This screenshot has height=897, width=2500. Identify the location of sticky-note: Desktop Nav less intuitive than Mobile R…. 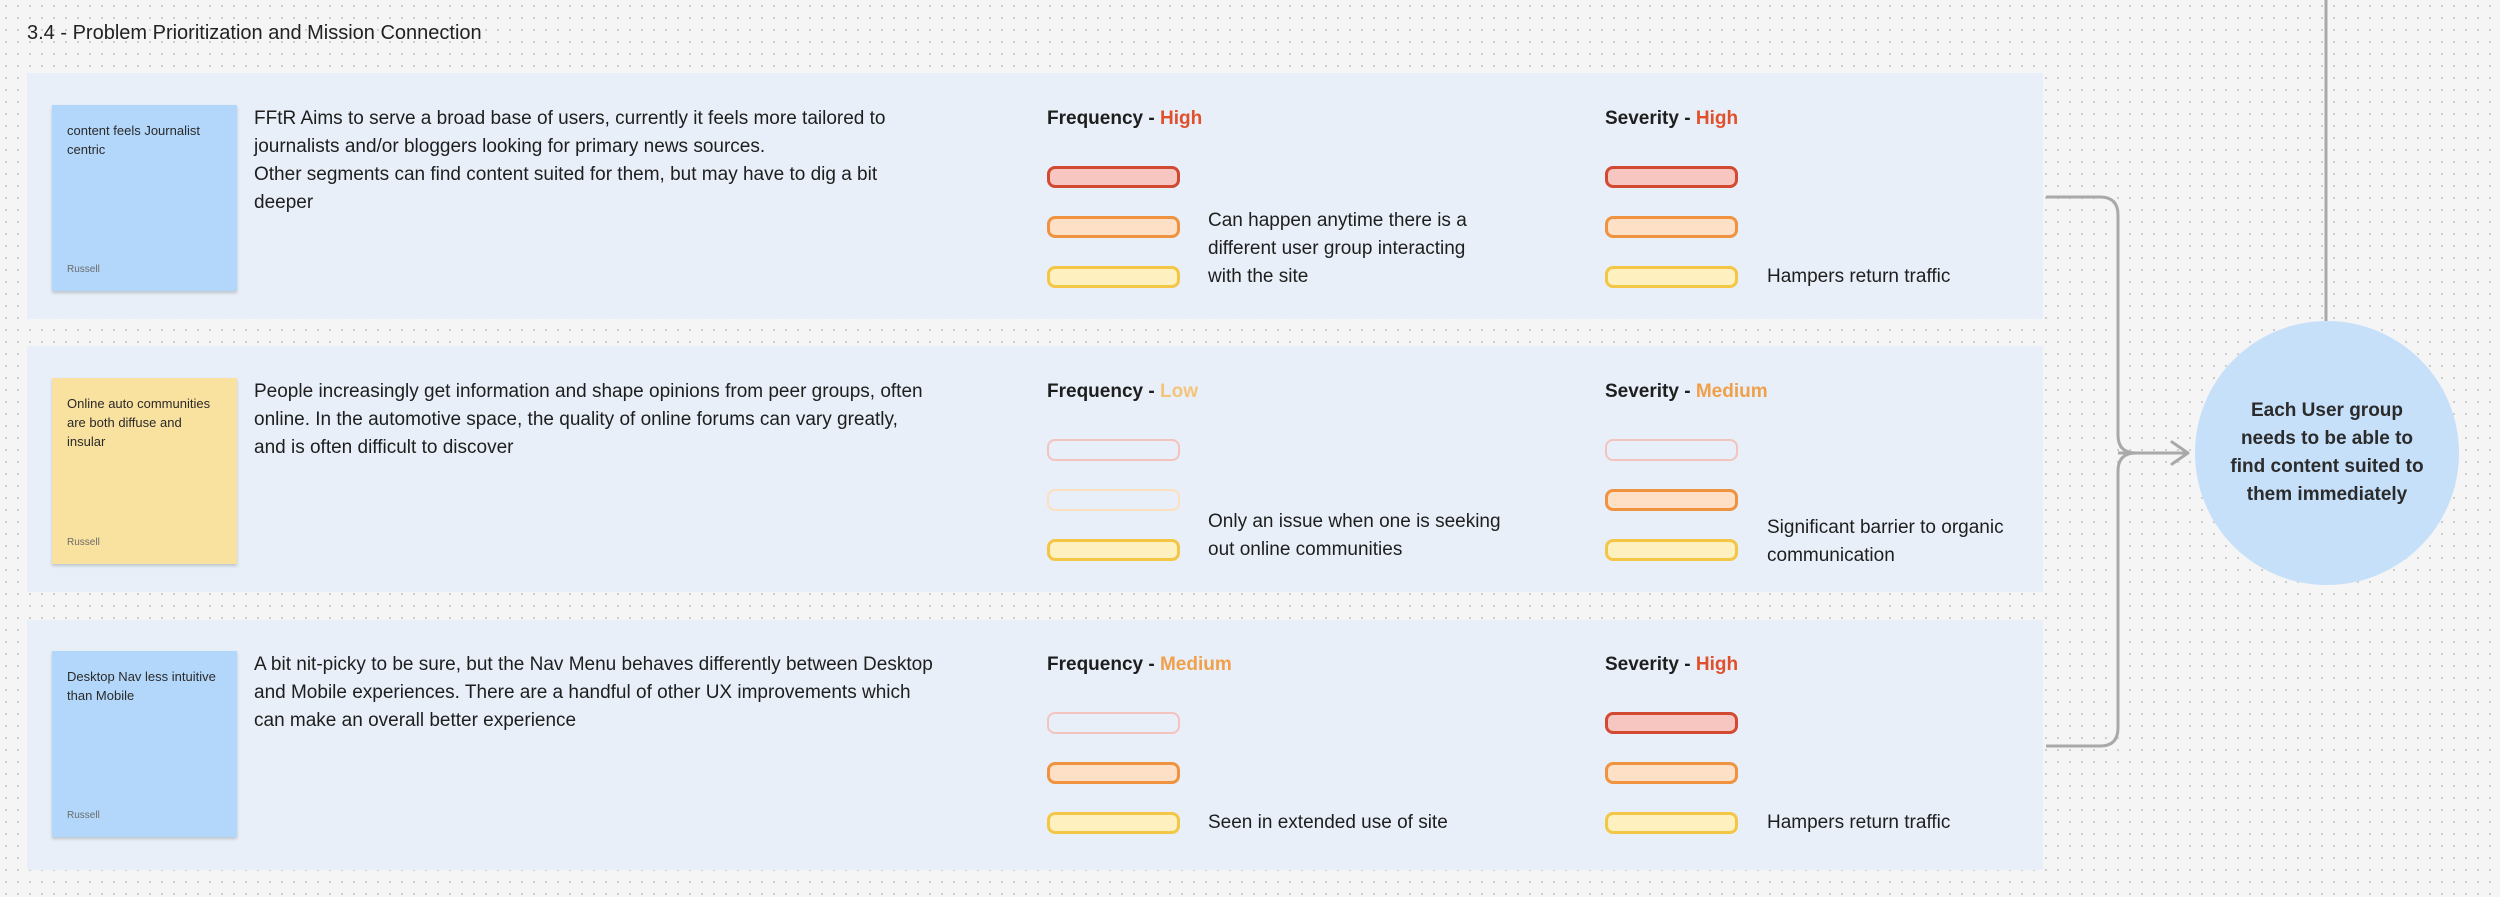
(144, 744).